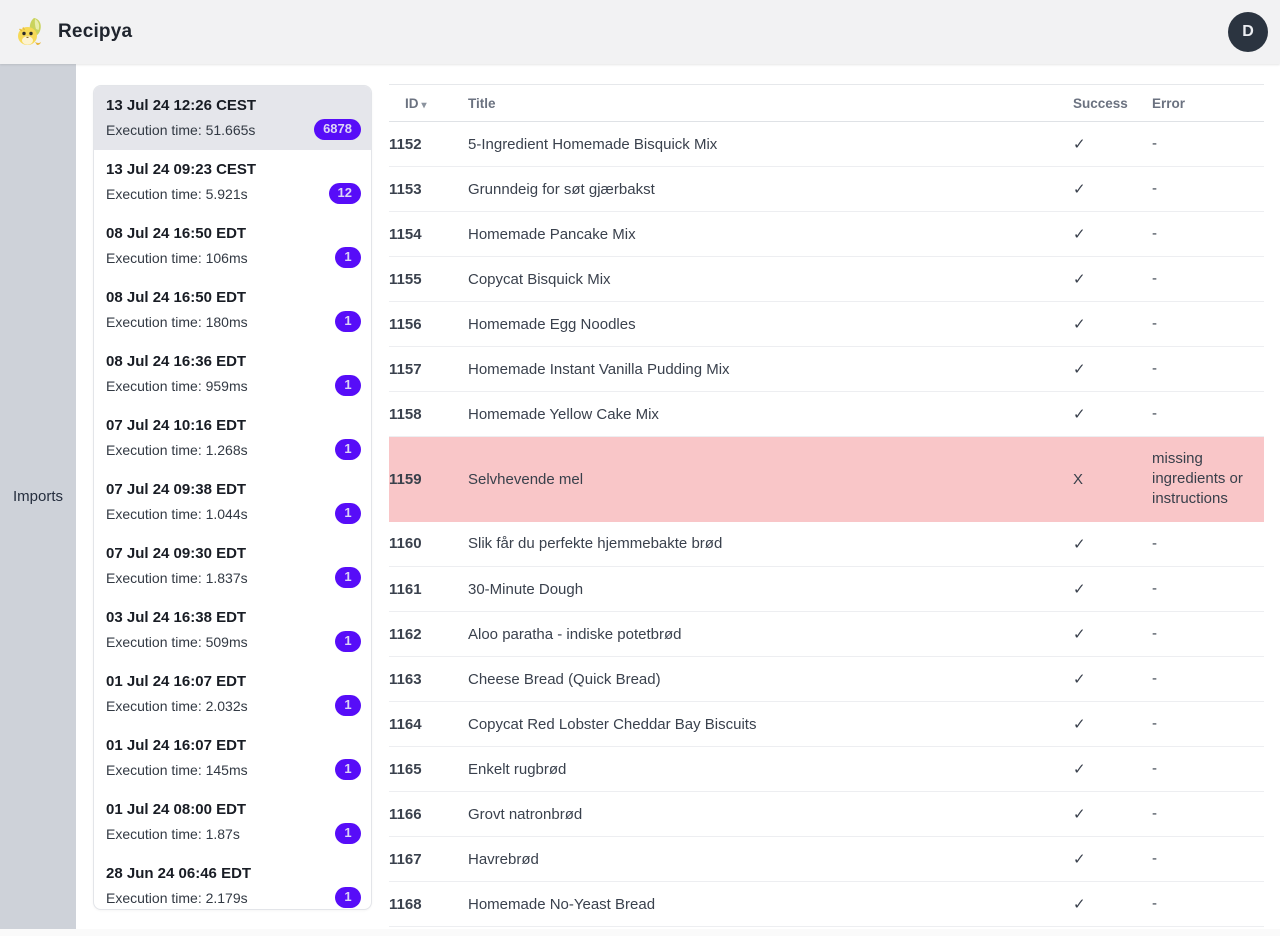 This screenshot has width=1280, height=936. I want to click on import-date: 07 Jul 24 09:30 EDT, so click(176, 553).